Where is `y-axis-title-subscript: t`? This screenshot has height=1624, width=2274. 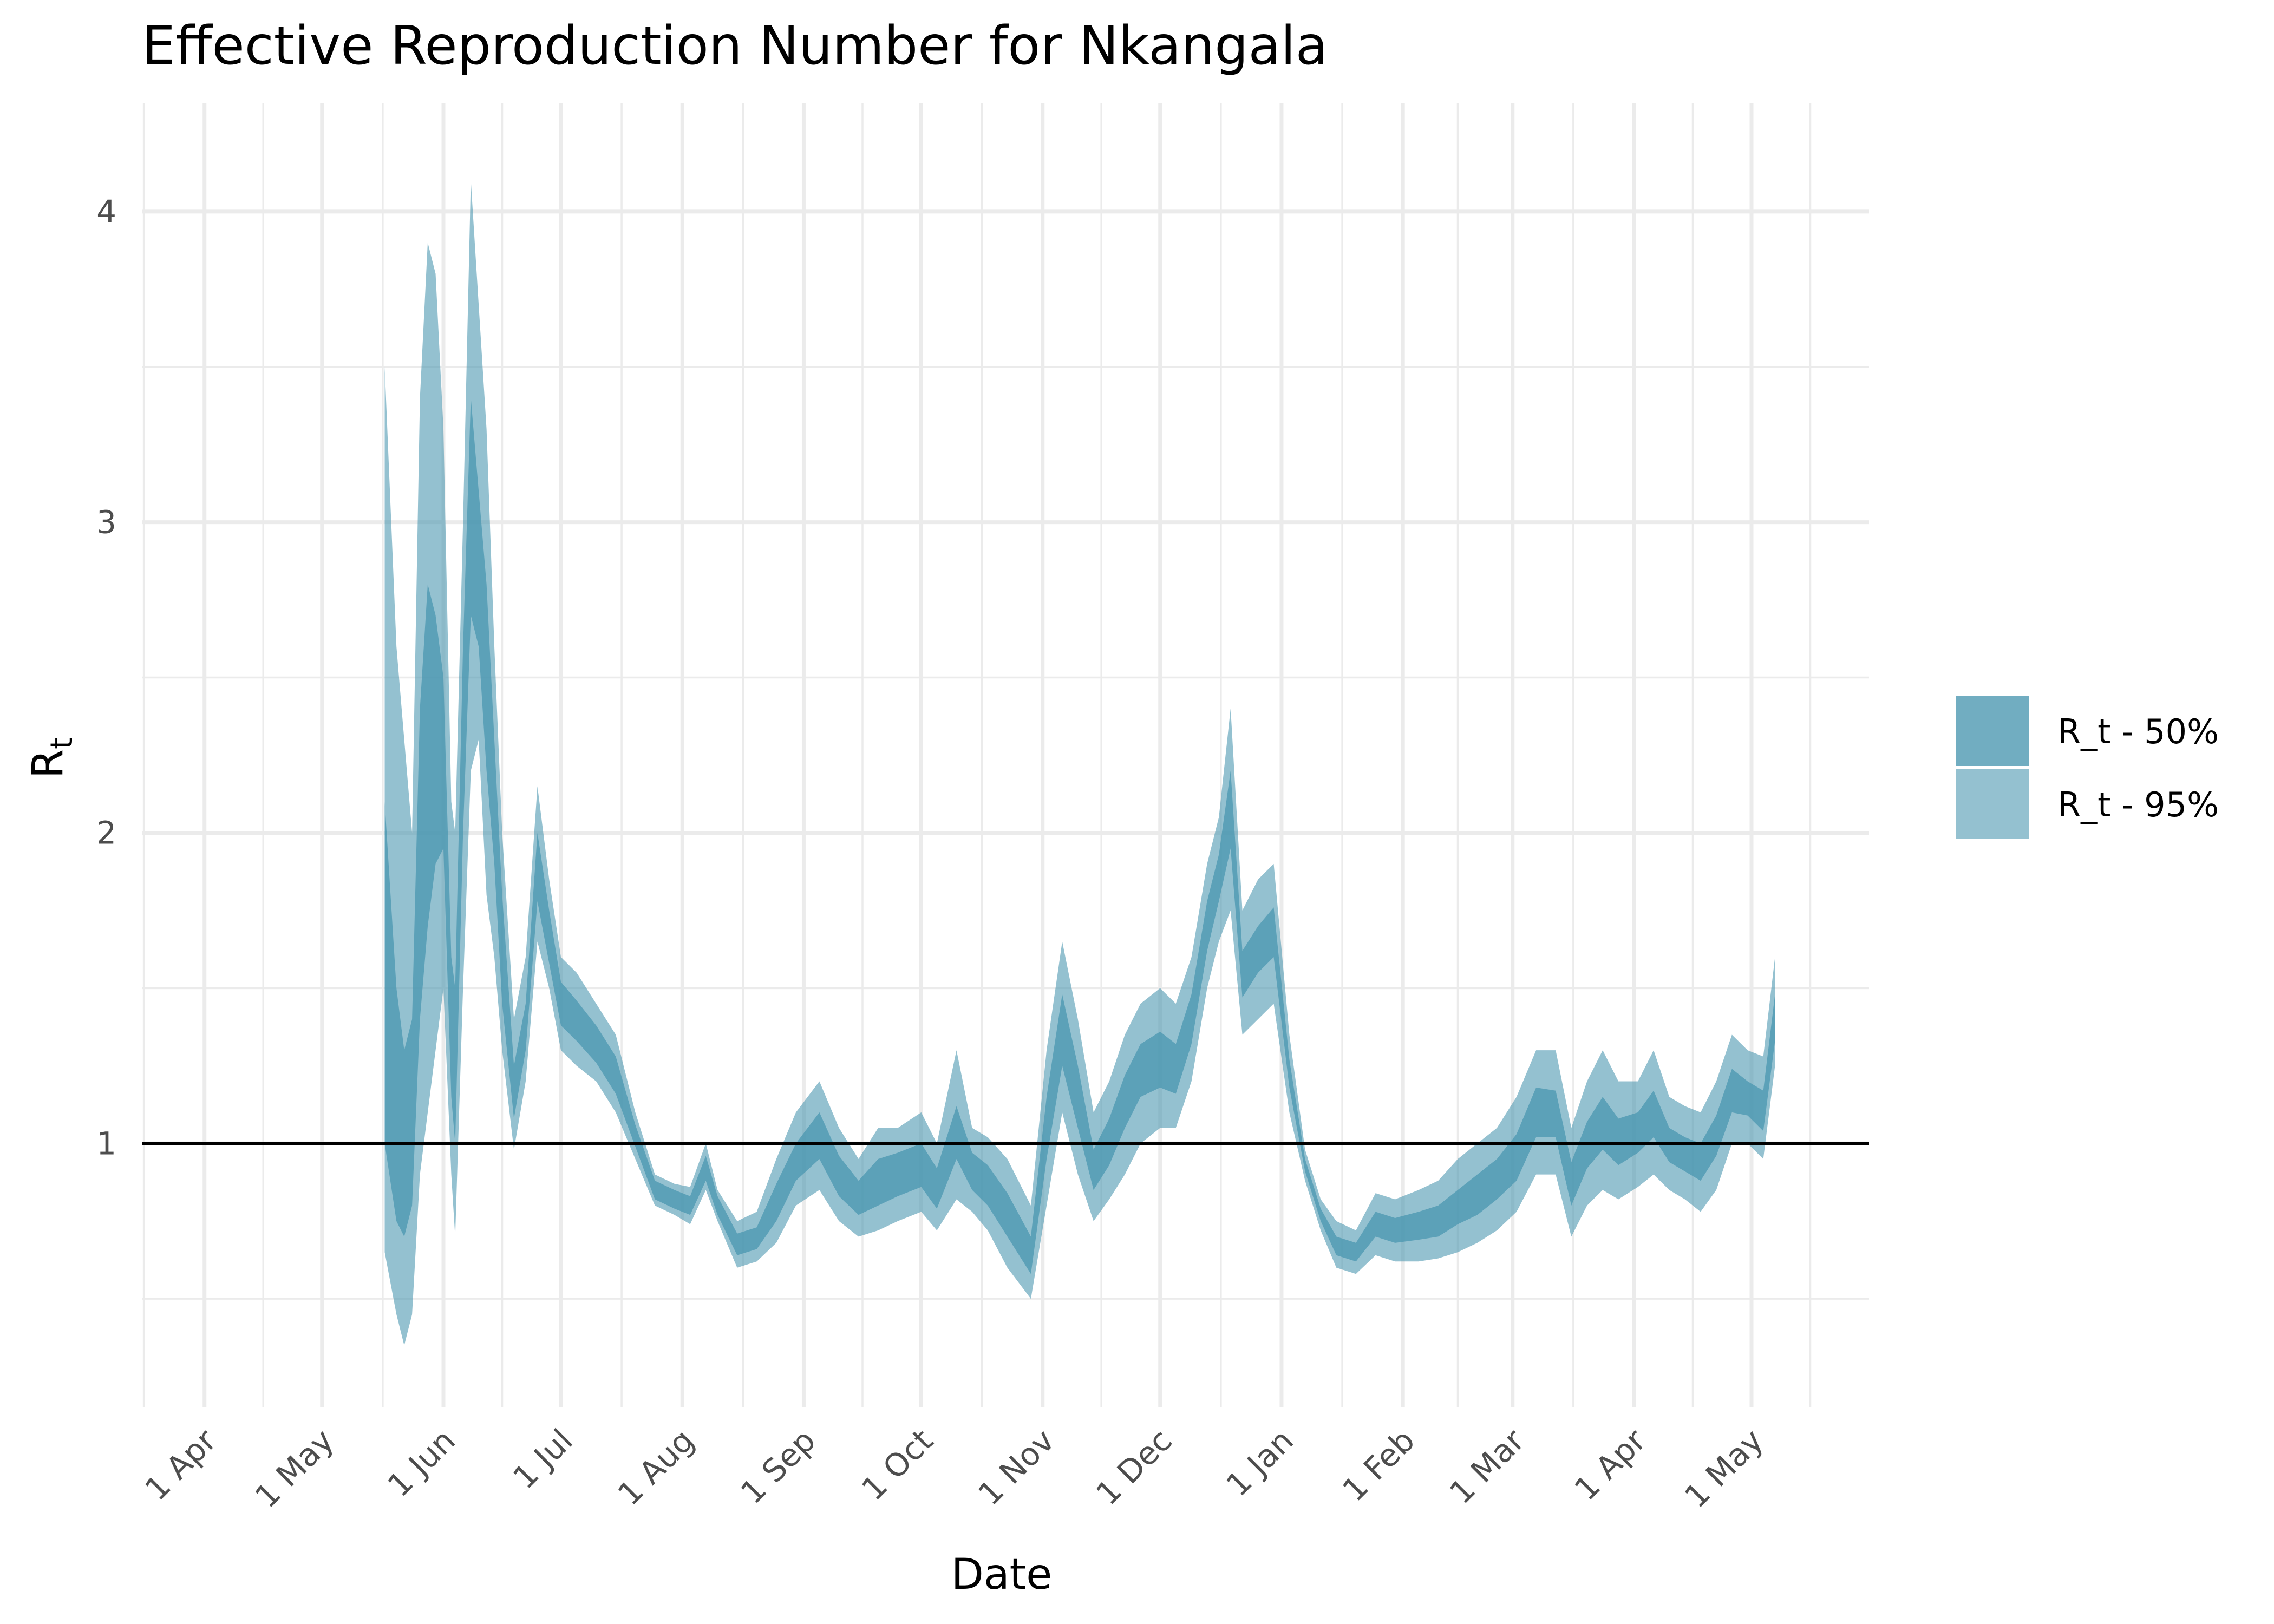
y-axis-title-subscript: t is located at coordinates (62, 743).